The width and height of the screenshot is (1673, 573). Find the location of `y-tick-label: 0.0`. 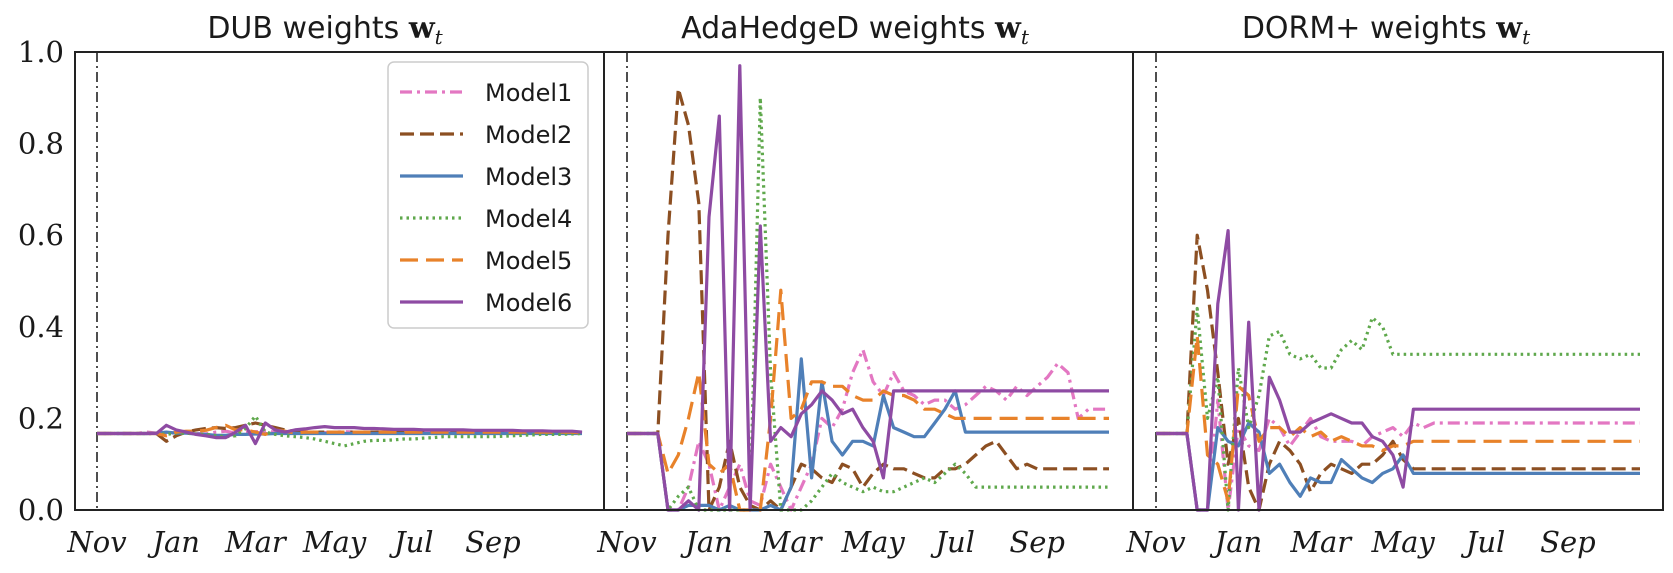

y-tick-label: 0.0 is located at coordinates (41, 510).